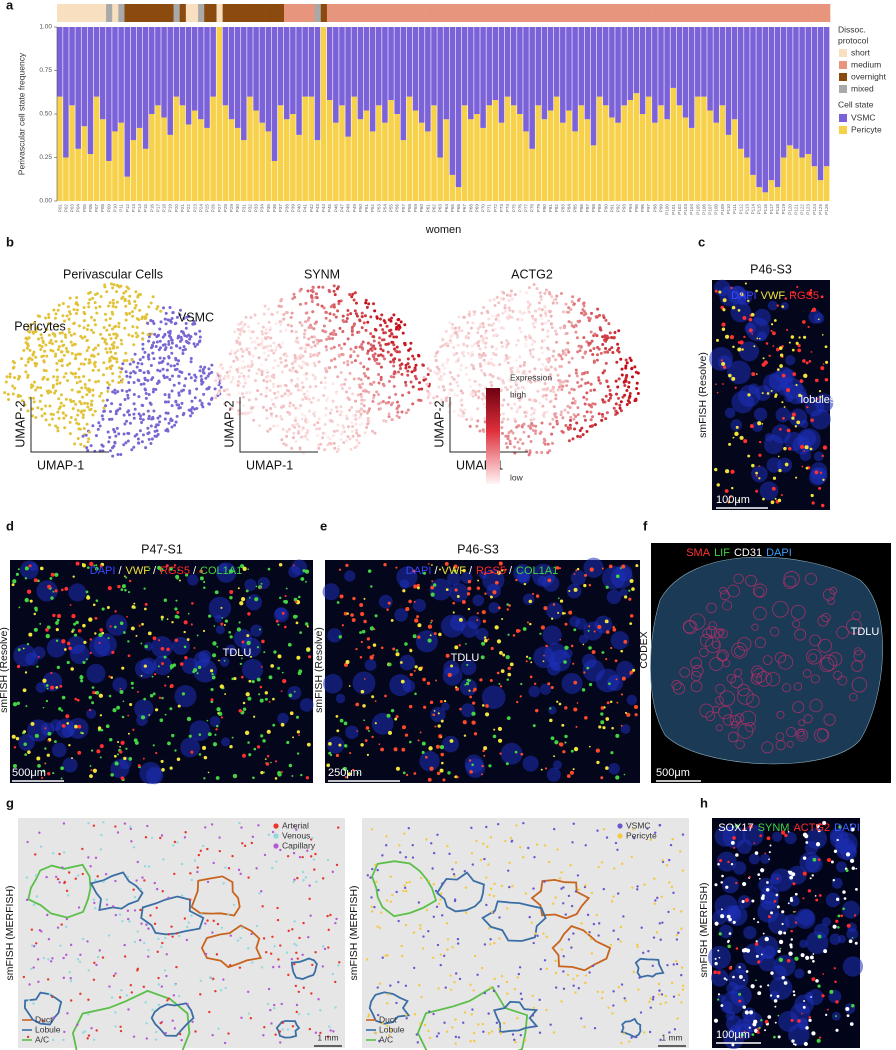  What do you see at coordinates (722, 209) in the screenshot?
I see `x-tick-label: P109` at bounding box center [722, 209].